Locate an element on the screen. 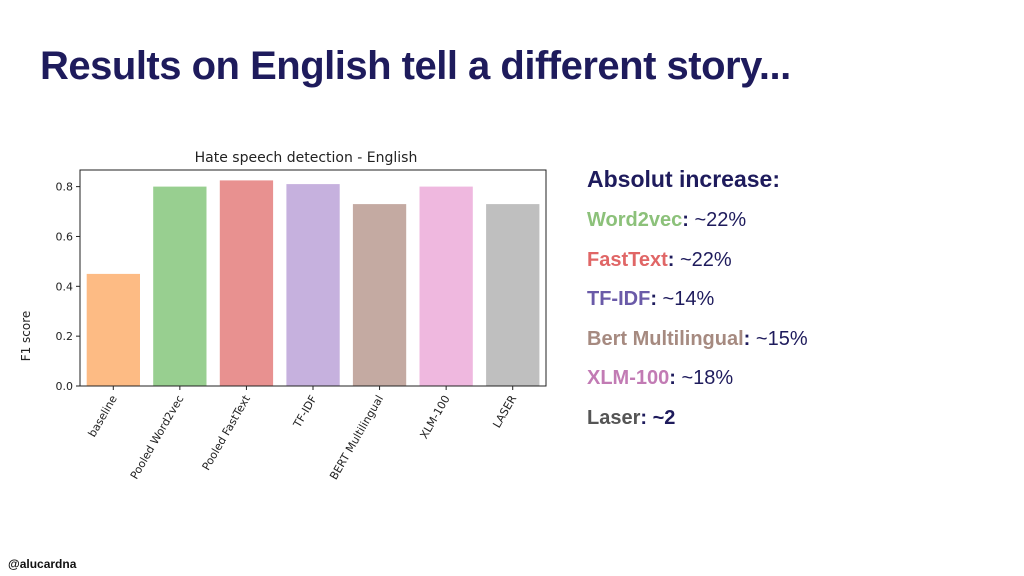 This screenshot has width=1024, height=576. author-handle: @alucardna is located at coordinates (42, 564).